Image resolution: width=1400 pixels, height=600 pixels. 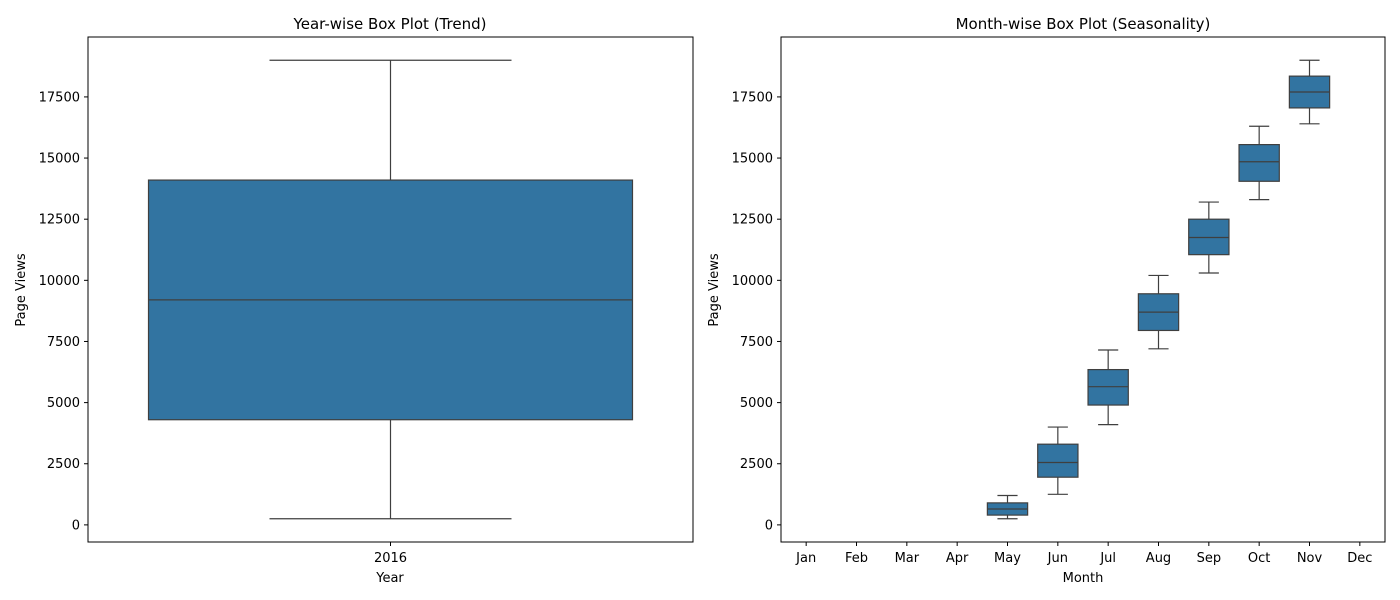 What do you see at coordinates (1007, 507) in the screenshot?
I see `box-may` at bounding box center [1007, 507].